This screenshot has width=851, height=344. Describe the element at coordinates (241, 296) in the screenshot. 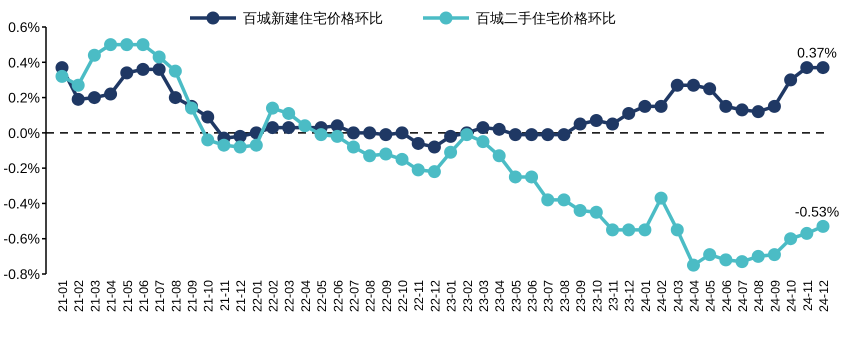

I see `x-tick-label: 21-12` at that location.